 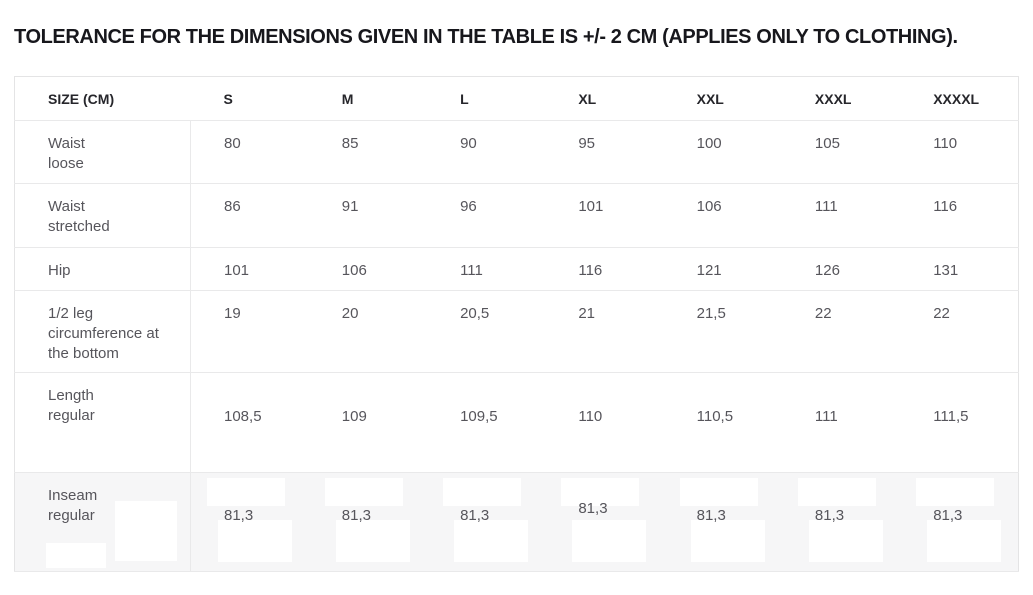 What do you see at coordinates (723, 269) in the screenshot?
I see `table-cell: 121` at bounding box center [723, 269].